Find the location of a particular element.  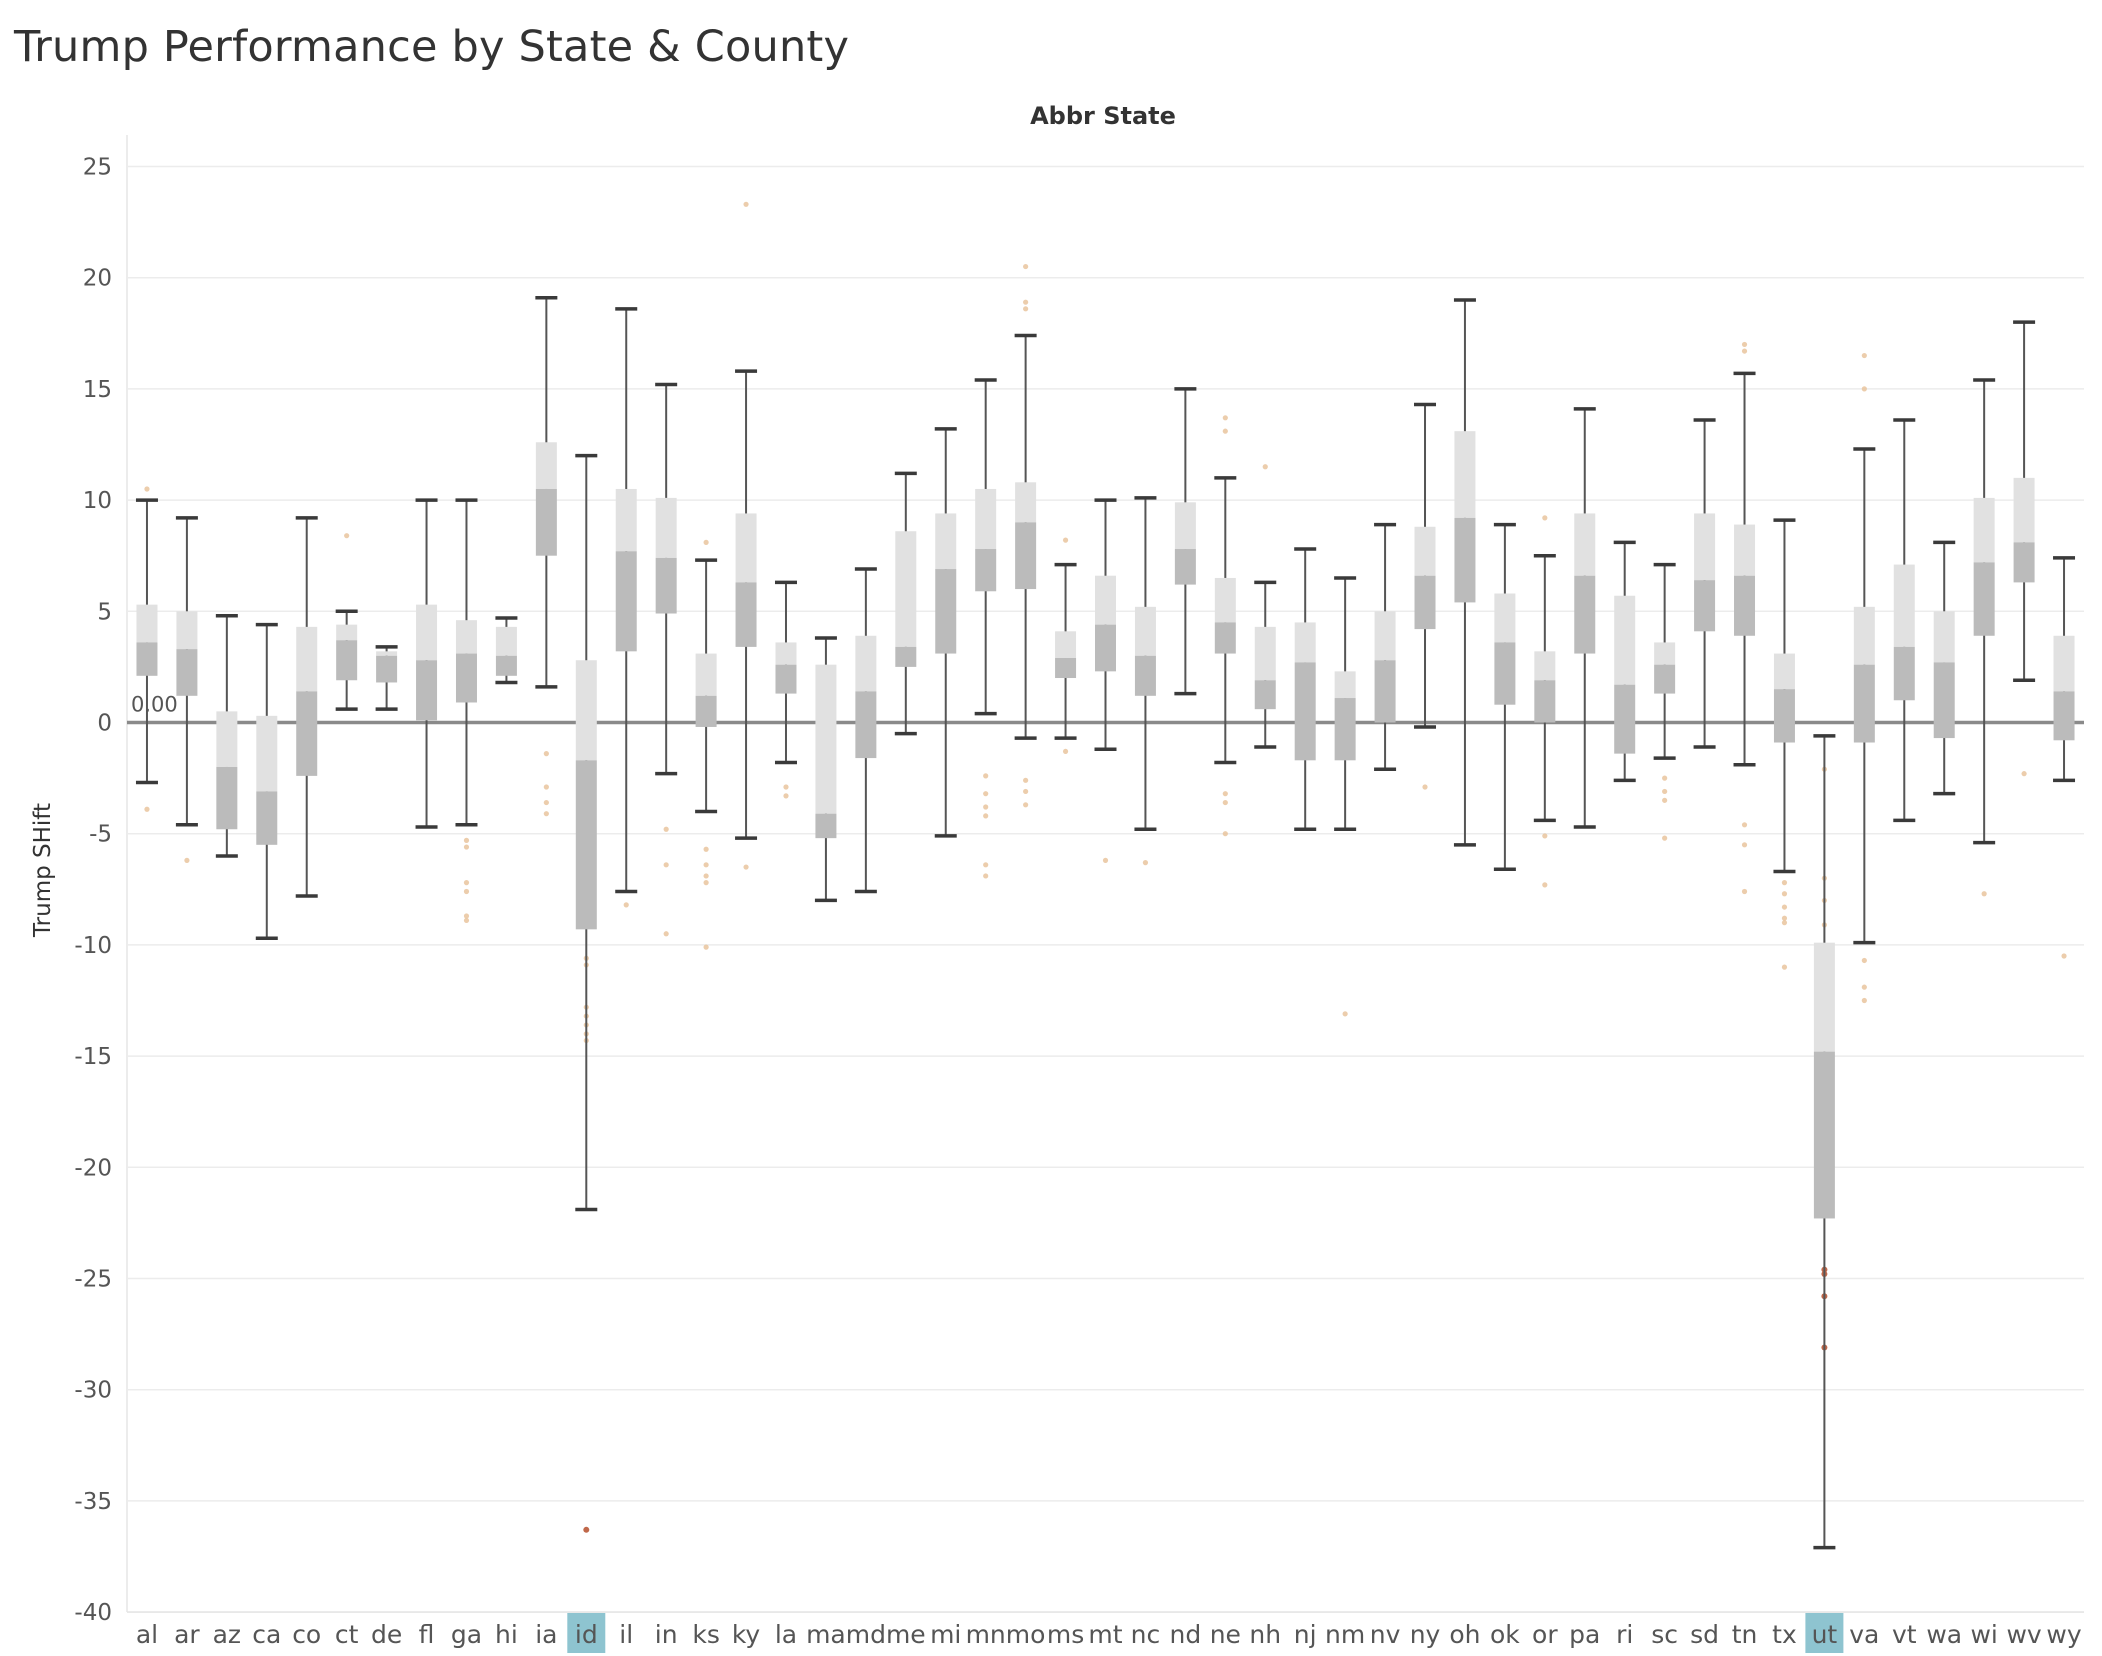

x-tick-label-ca: ca is located at coordinates (266, 1634).